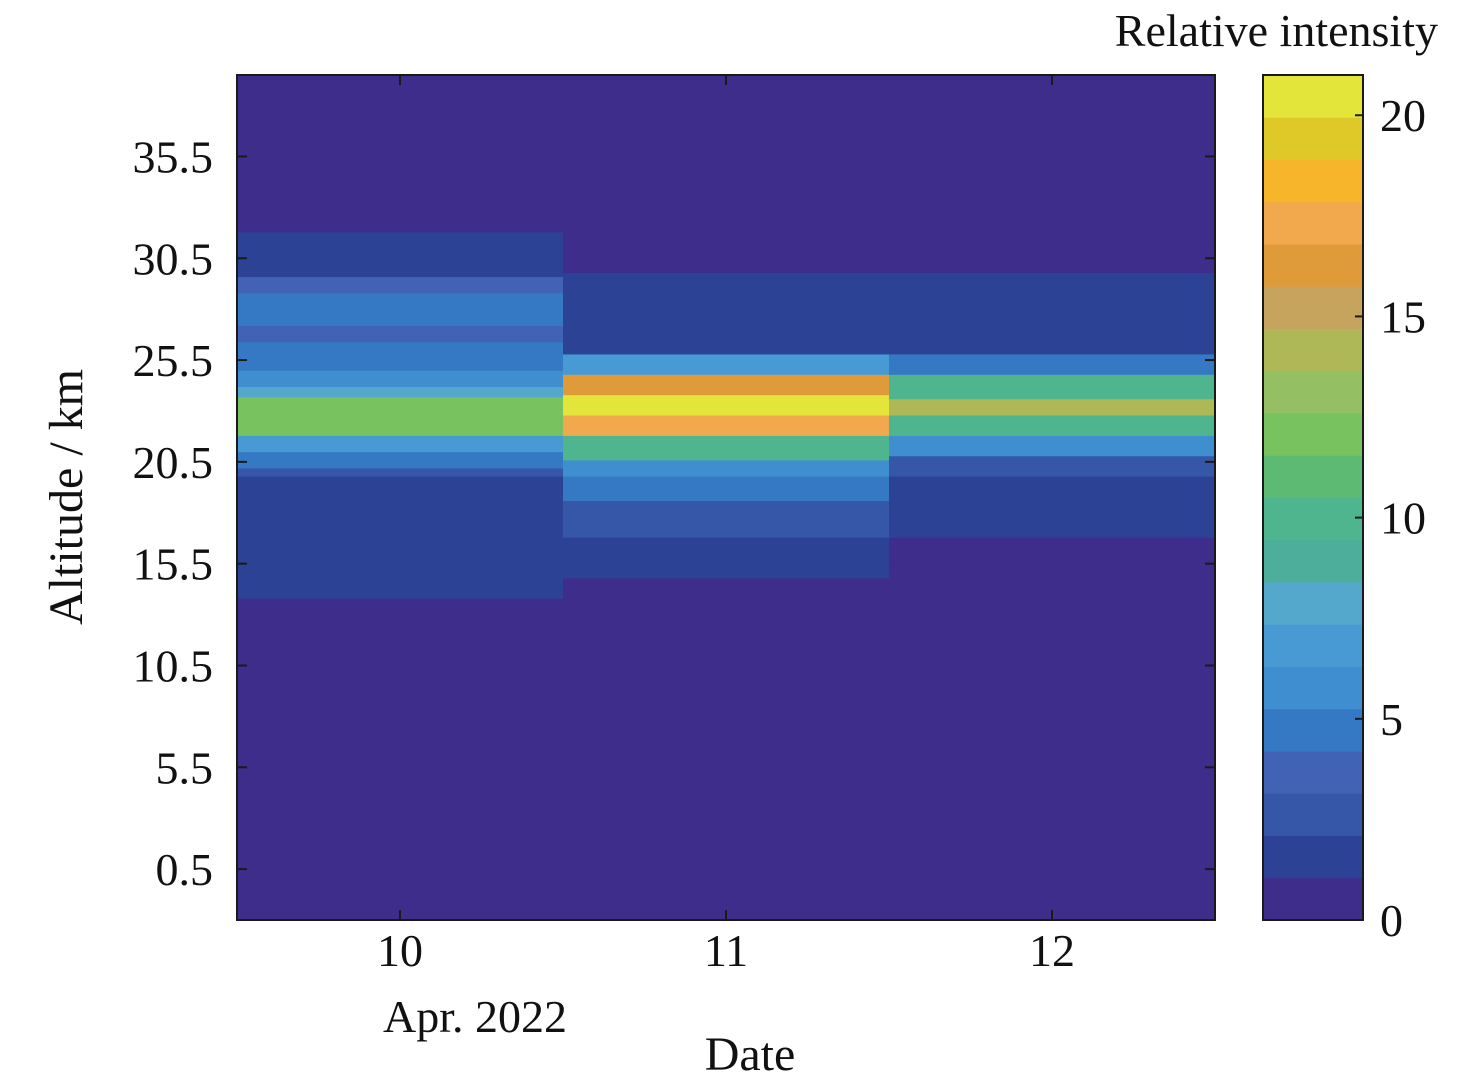 The height and width of the screenshot is (1089, 1476). Describe the element at coordinates (173, 360) in the screenshot. I see `y-tick-label: 25.5` at that location.